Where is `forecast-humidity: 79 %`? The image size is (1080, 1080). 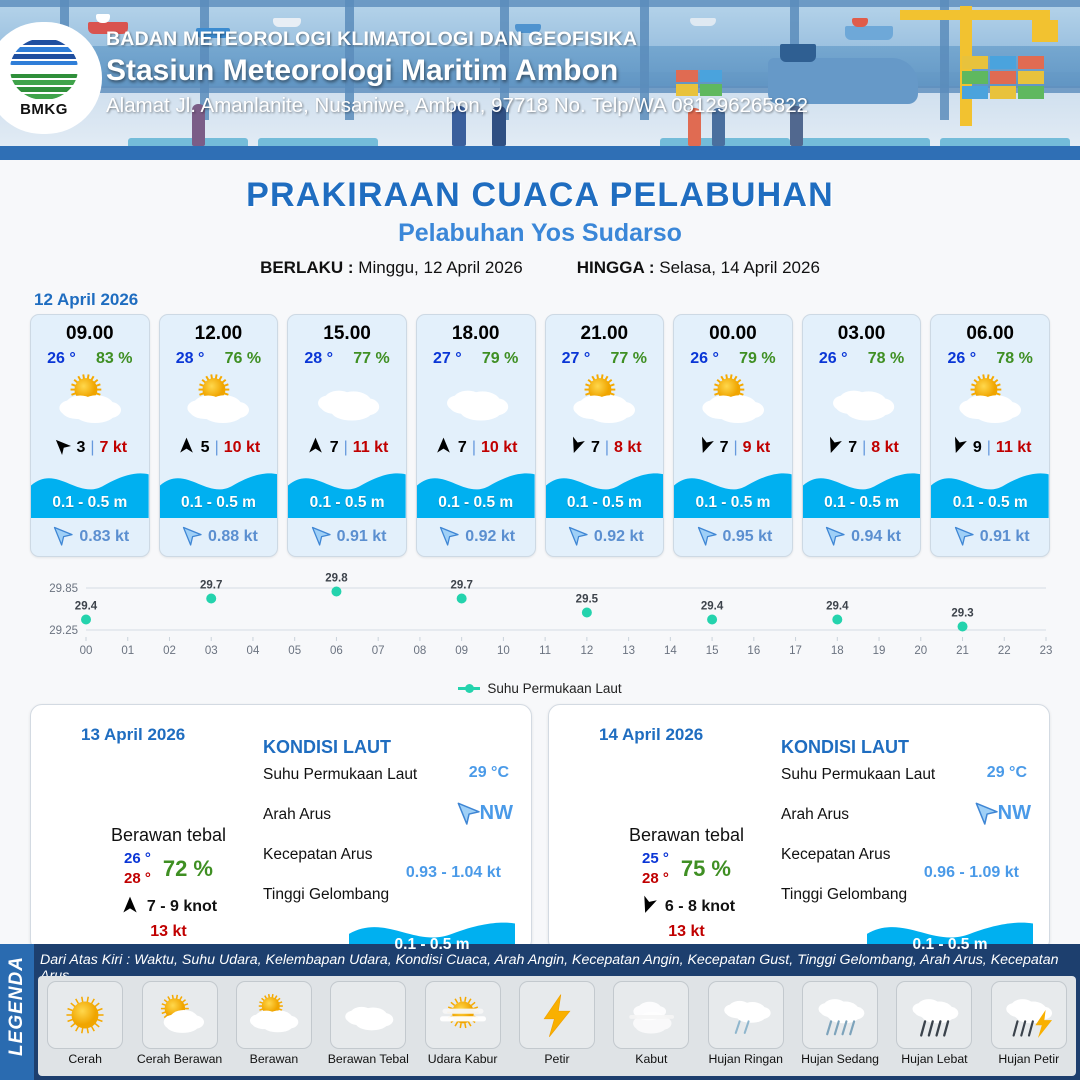
forecast-humidity: 79 % is located at coordinates (500, 358).